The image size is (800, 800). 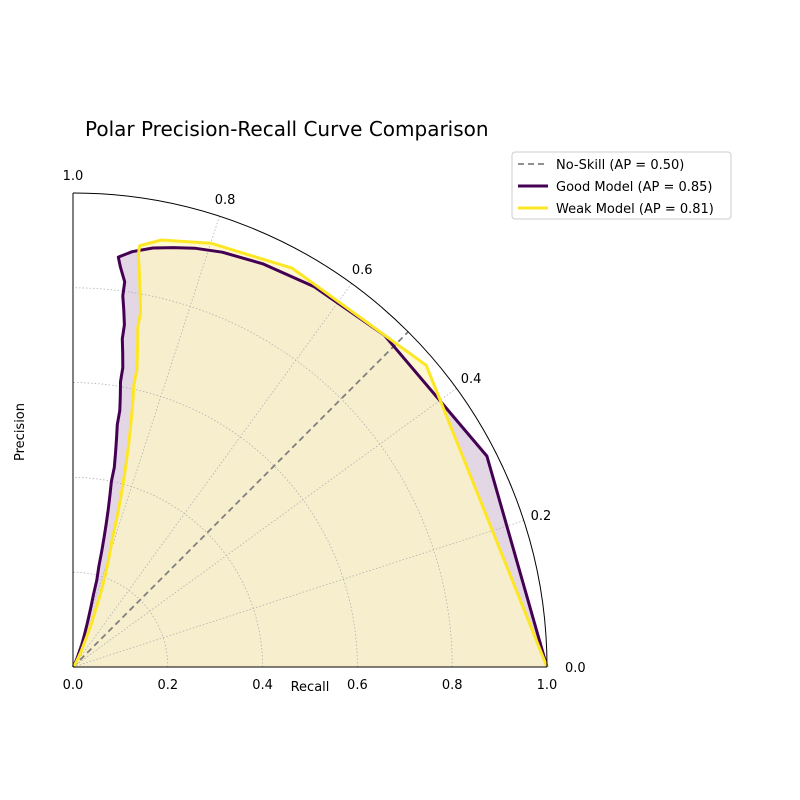 I want to click on legend-label-1: Good Model (AP = 0.85), so click(x=634, y=187).